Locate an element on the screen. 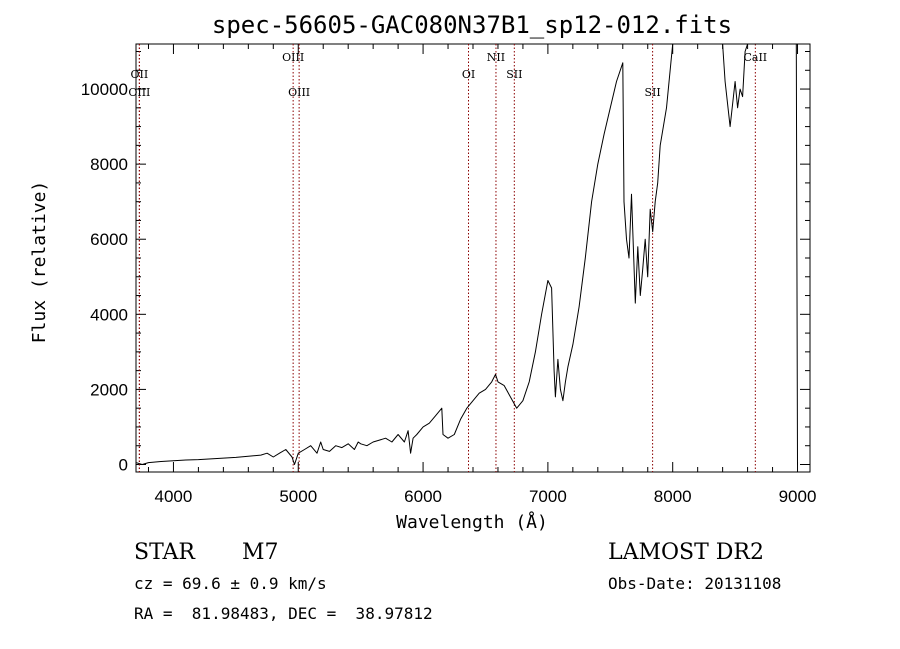 This screenshot has width=900, height=649. y-axis-label: Flux (relative) is located at coordinates (39, 262).